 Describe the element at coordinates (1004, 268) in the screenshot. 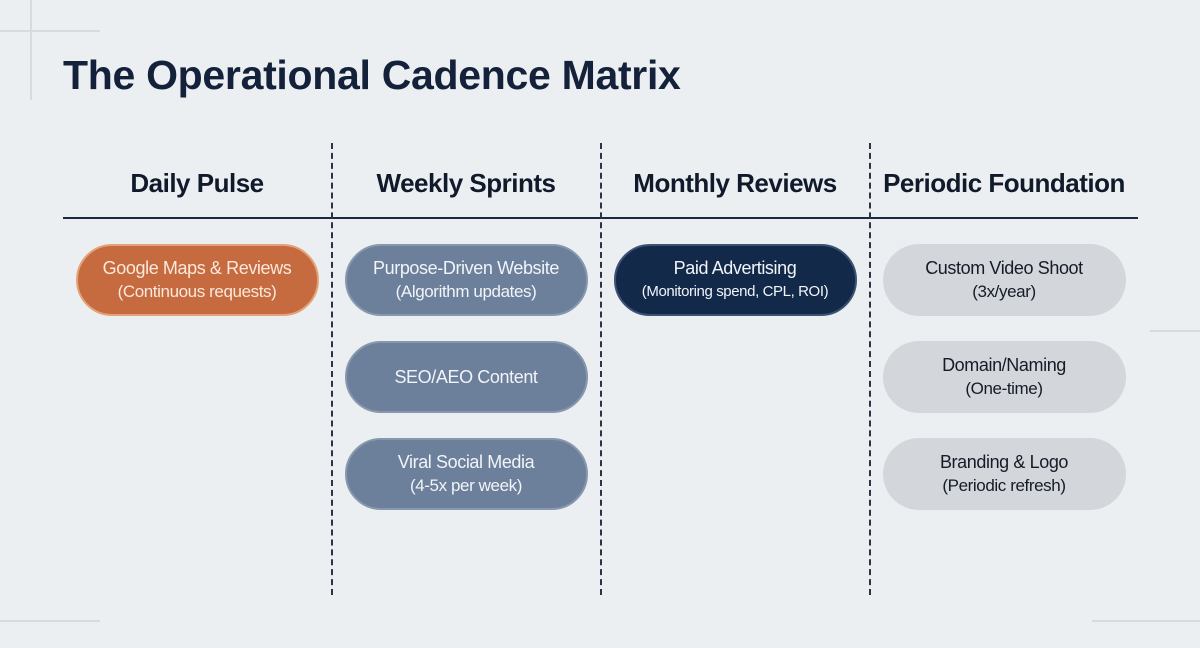

I see `item-label: Custom Video Shoot` at that location.